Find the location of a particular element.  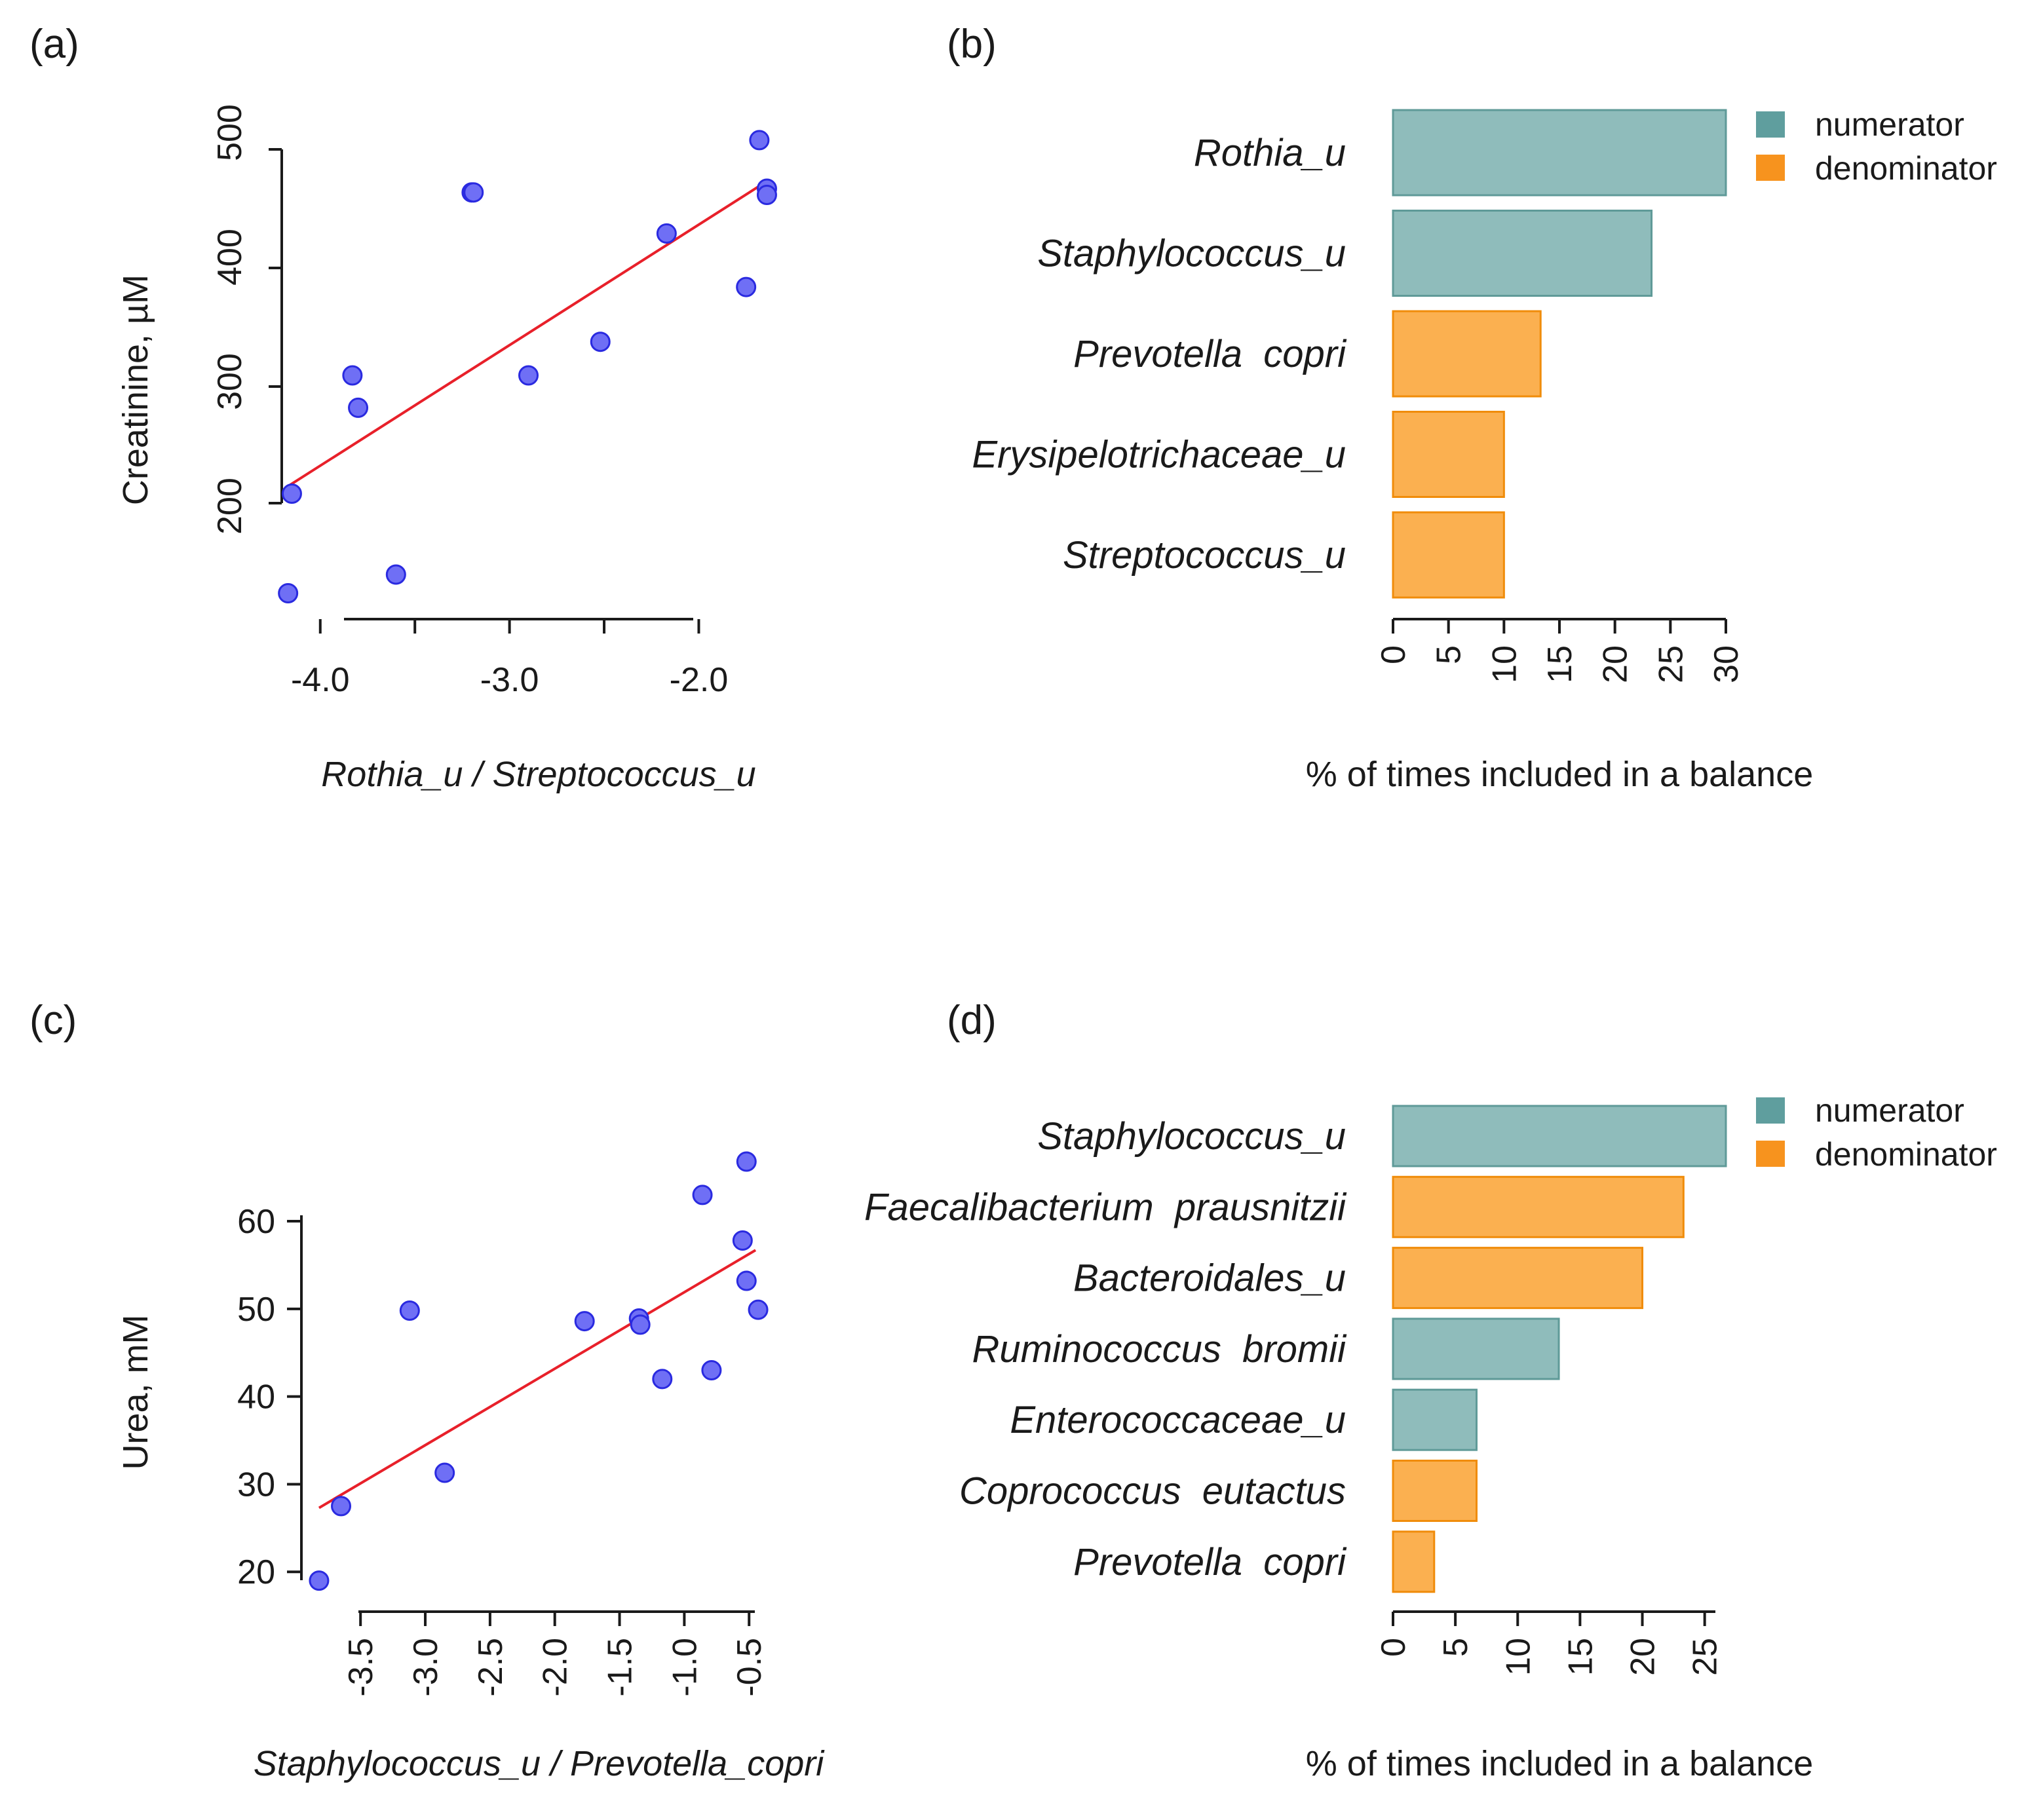

d-x-tick-label: 15 is located at coordinates (1580, 1657).